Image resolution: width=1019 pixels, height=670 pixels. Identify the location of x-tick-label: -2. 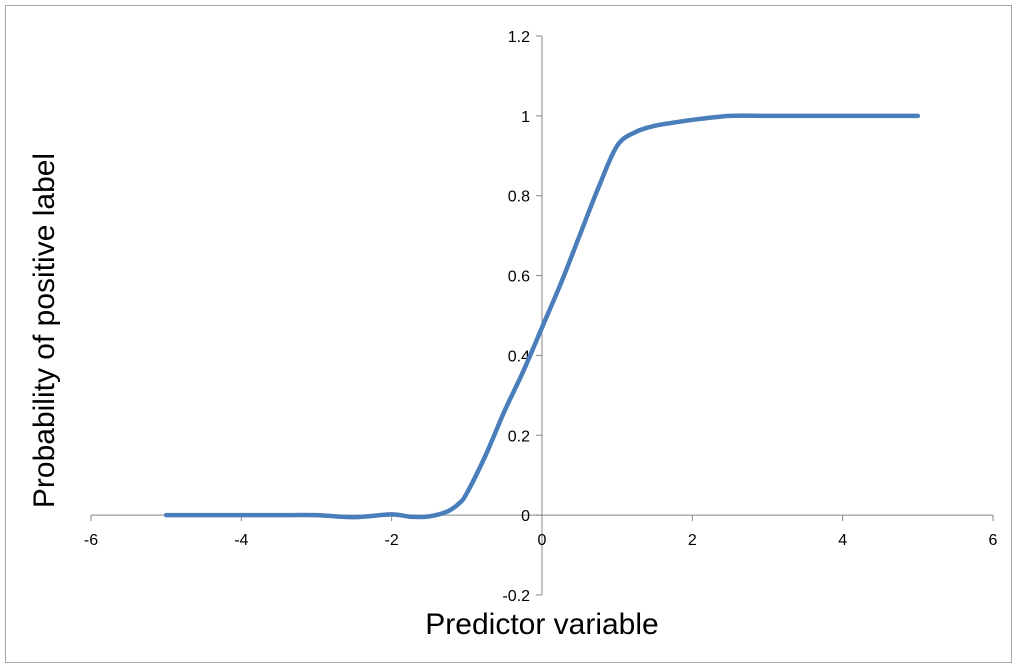
(392, 540).